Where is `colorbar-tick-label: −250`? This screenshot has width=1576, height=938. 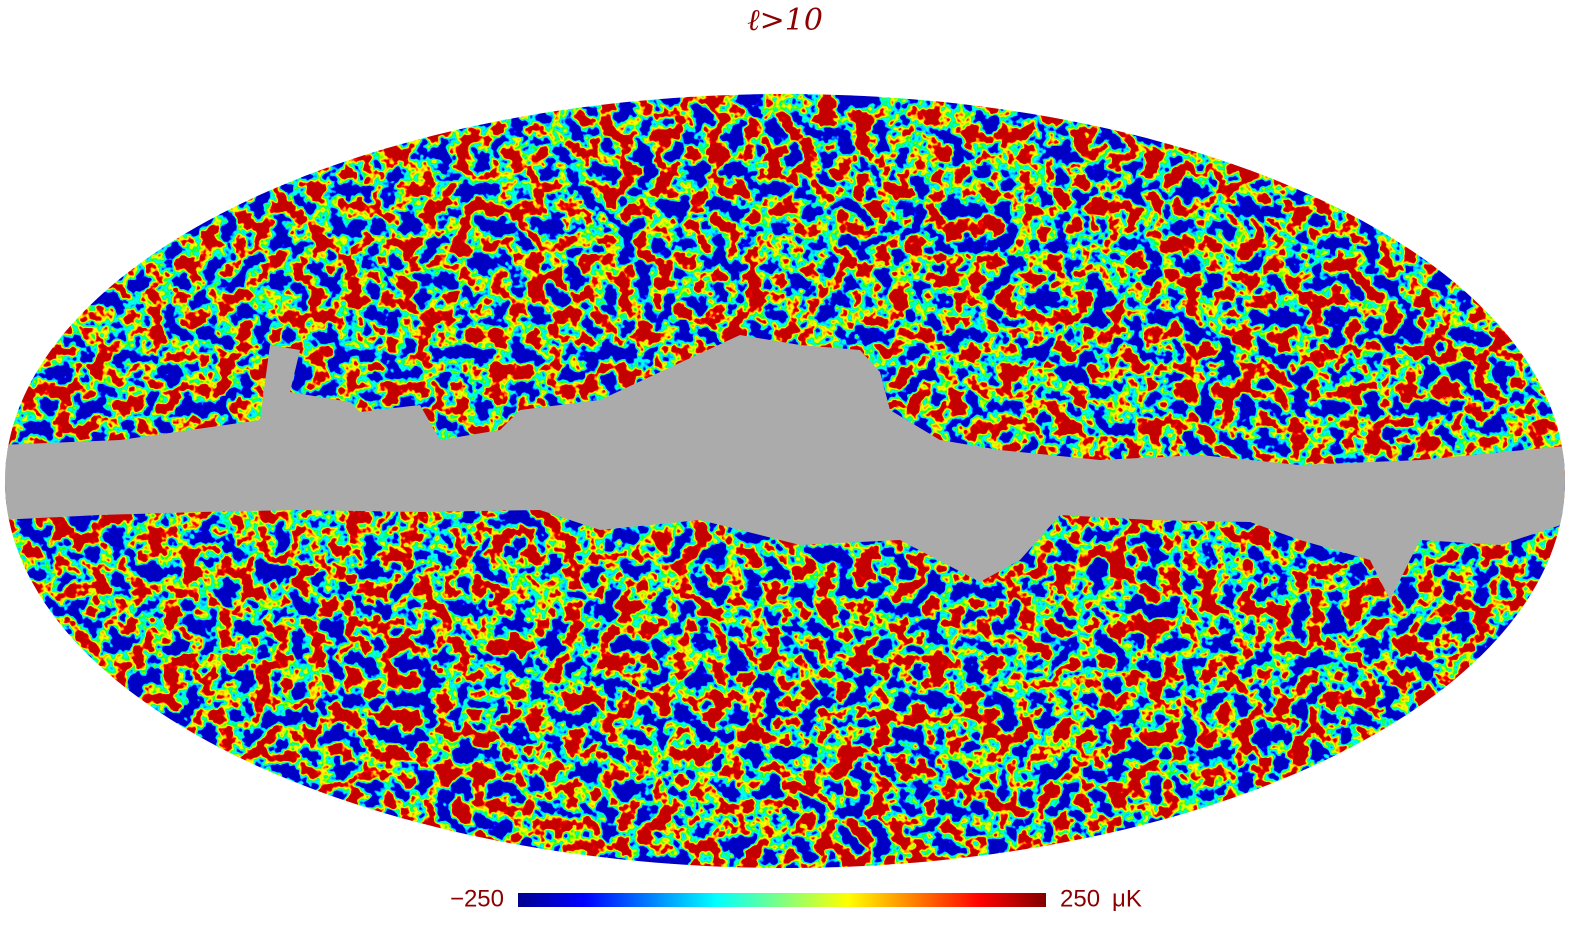
colorbar-tick-label: −250 is located at coordinates (477, 898).